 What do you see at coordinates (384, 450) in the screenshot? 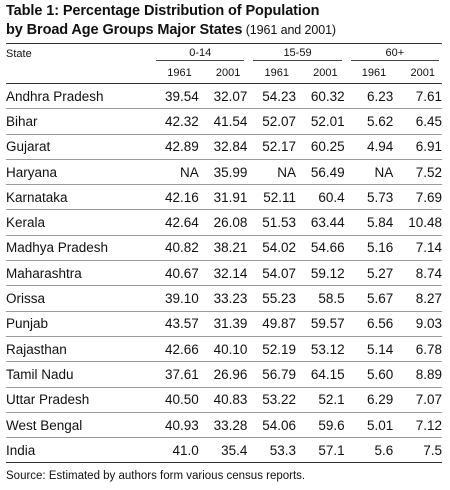
I see `value-cell: 5.6` at bounding box center [384, 450].